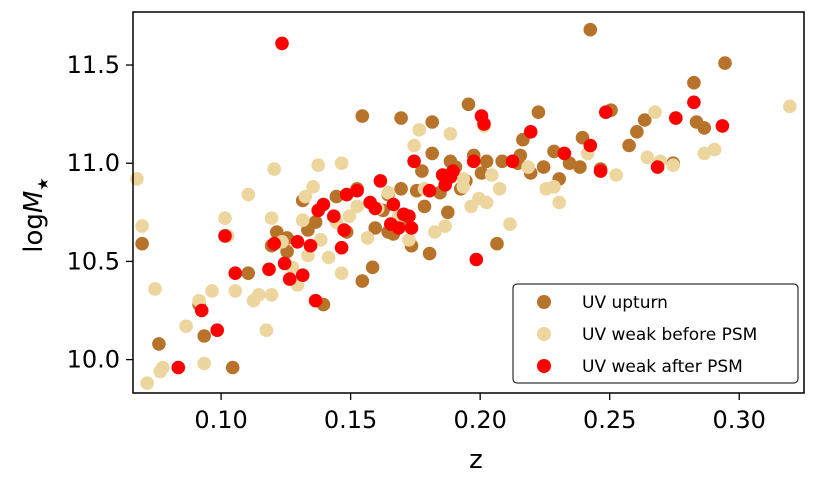 This screenshot has height=487, width=830. I want to click on y-axis-label-star: ★, so click(43, 183).